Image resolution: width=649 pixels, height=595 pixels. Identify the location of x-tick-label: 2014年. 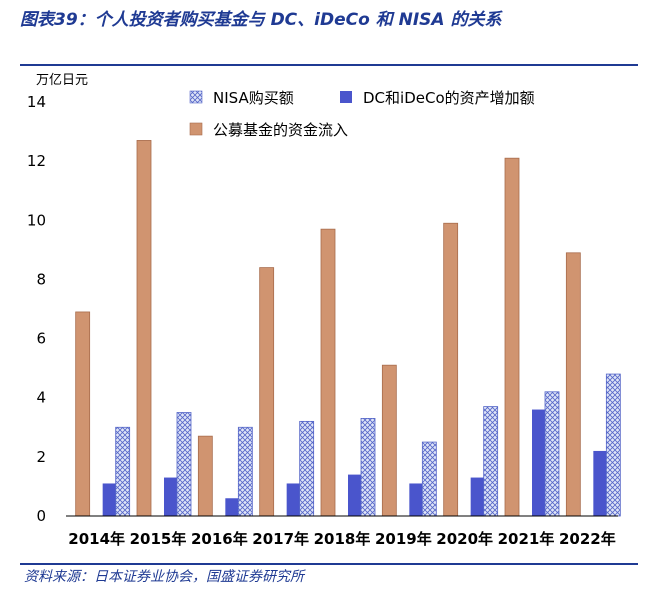
(96, 539).